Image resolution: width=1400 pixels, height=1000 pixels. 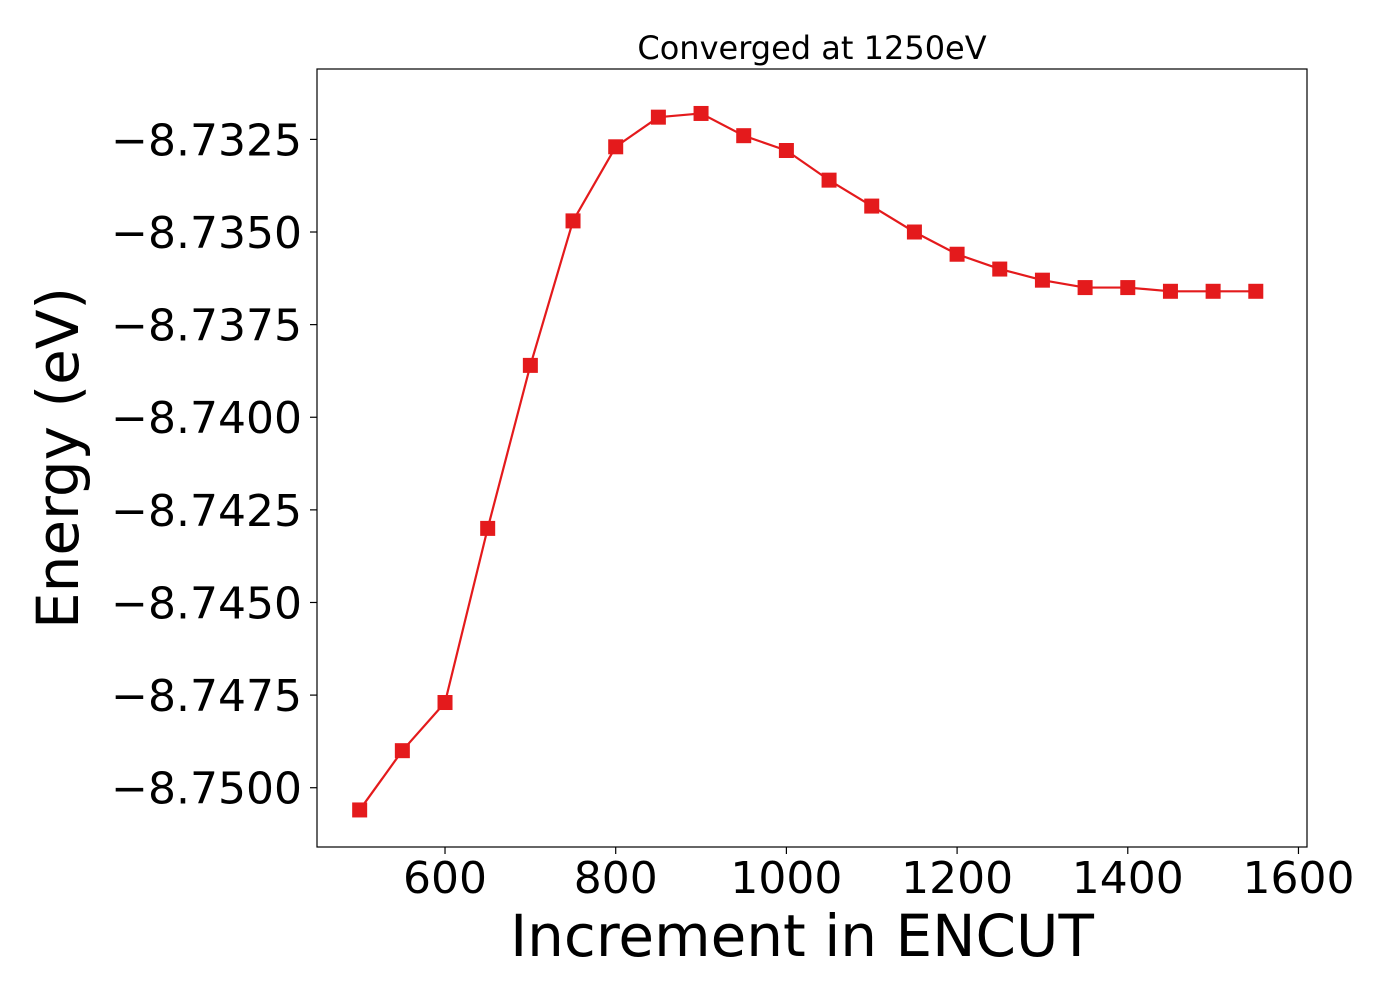 What do you see at coordinates (802, 936) in the screenshot?
I see `x-axis-title: Increment in ENCUT` at bounding box center [802, 936].